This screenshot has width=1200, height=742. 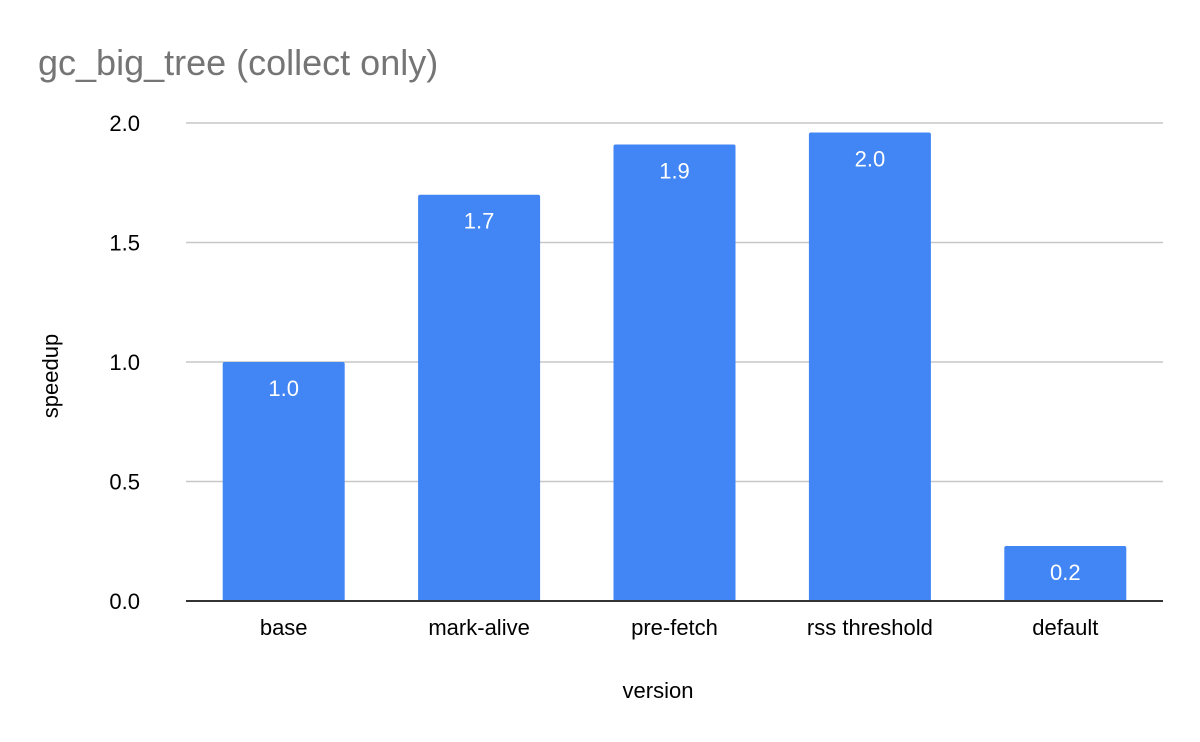 What do you see at coordinates (870, 159) in the screenshot?
I see `data-label: 2.0` at bounding box center [870, 159].